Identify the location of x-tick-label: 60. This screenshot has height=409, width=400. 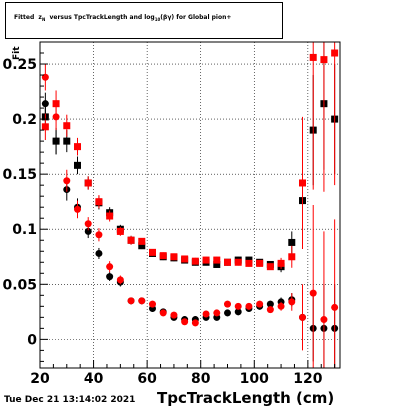
(147, 379).